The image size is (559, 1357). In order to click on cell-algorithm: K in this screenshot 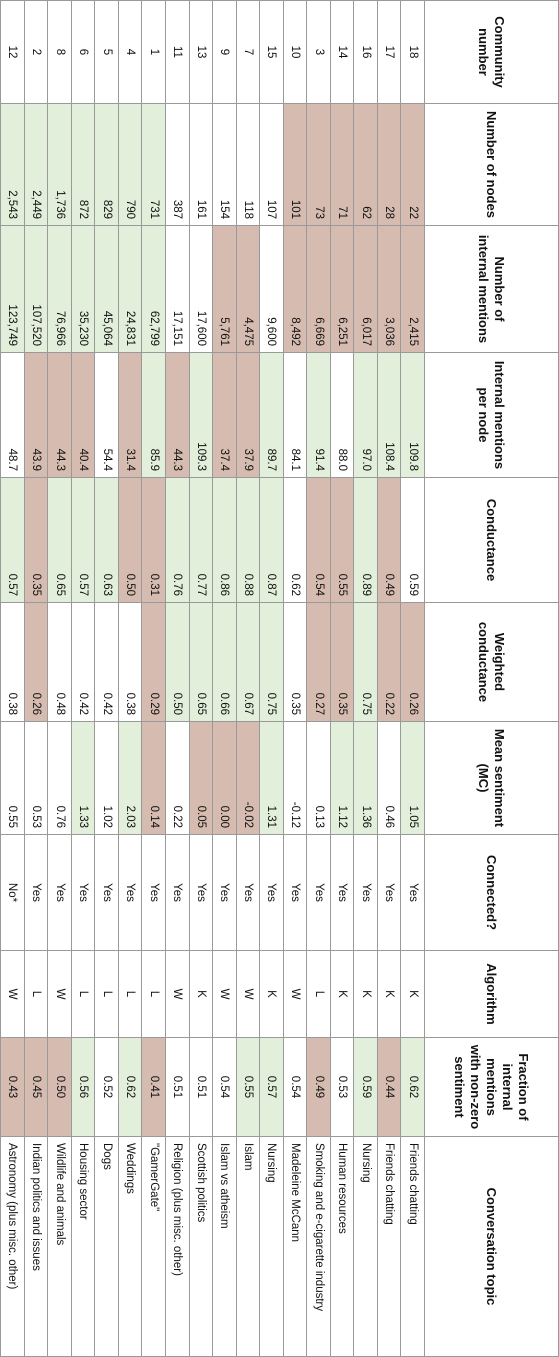, I will do `click(412, 994)`.